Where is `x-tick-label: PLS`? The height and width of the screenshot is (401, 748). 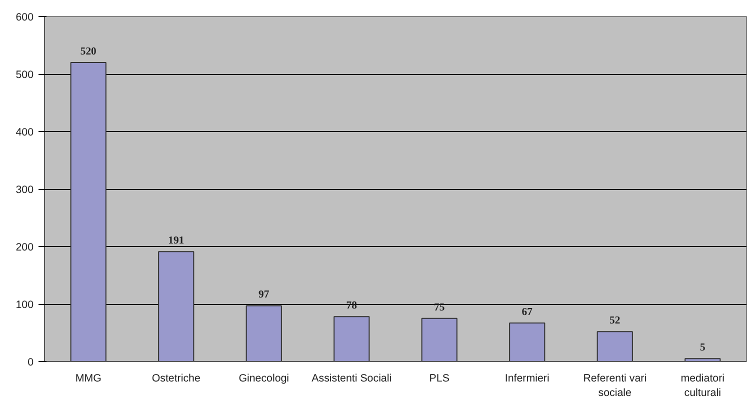 x-tick-label: PLS is located at coordinates (439, 378).